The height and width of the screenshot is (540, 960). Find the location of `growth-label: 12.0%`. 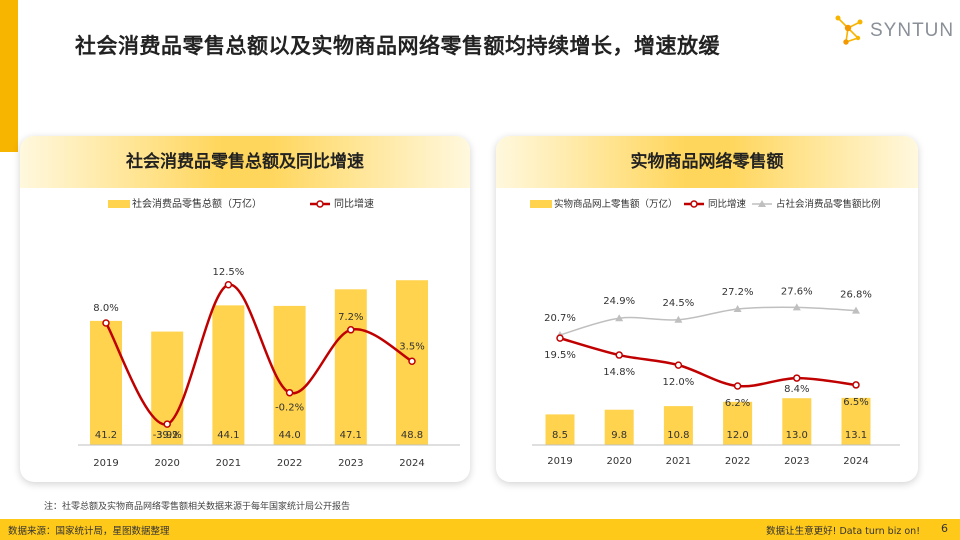

growth-label: 12.0% is located at coordinates (679, 382).